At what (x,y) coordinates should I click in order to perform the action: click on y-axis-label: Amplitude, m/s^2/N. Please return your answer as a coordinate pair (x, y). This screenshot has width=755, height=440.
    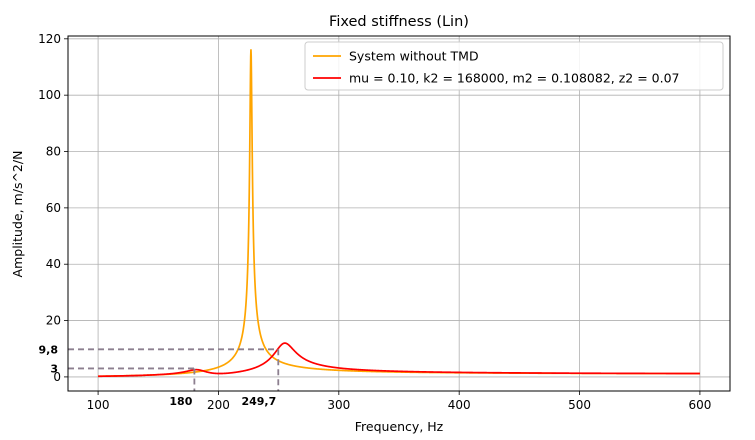
    Looking at the image, I should click on (17, 214).